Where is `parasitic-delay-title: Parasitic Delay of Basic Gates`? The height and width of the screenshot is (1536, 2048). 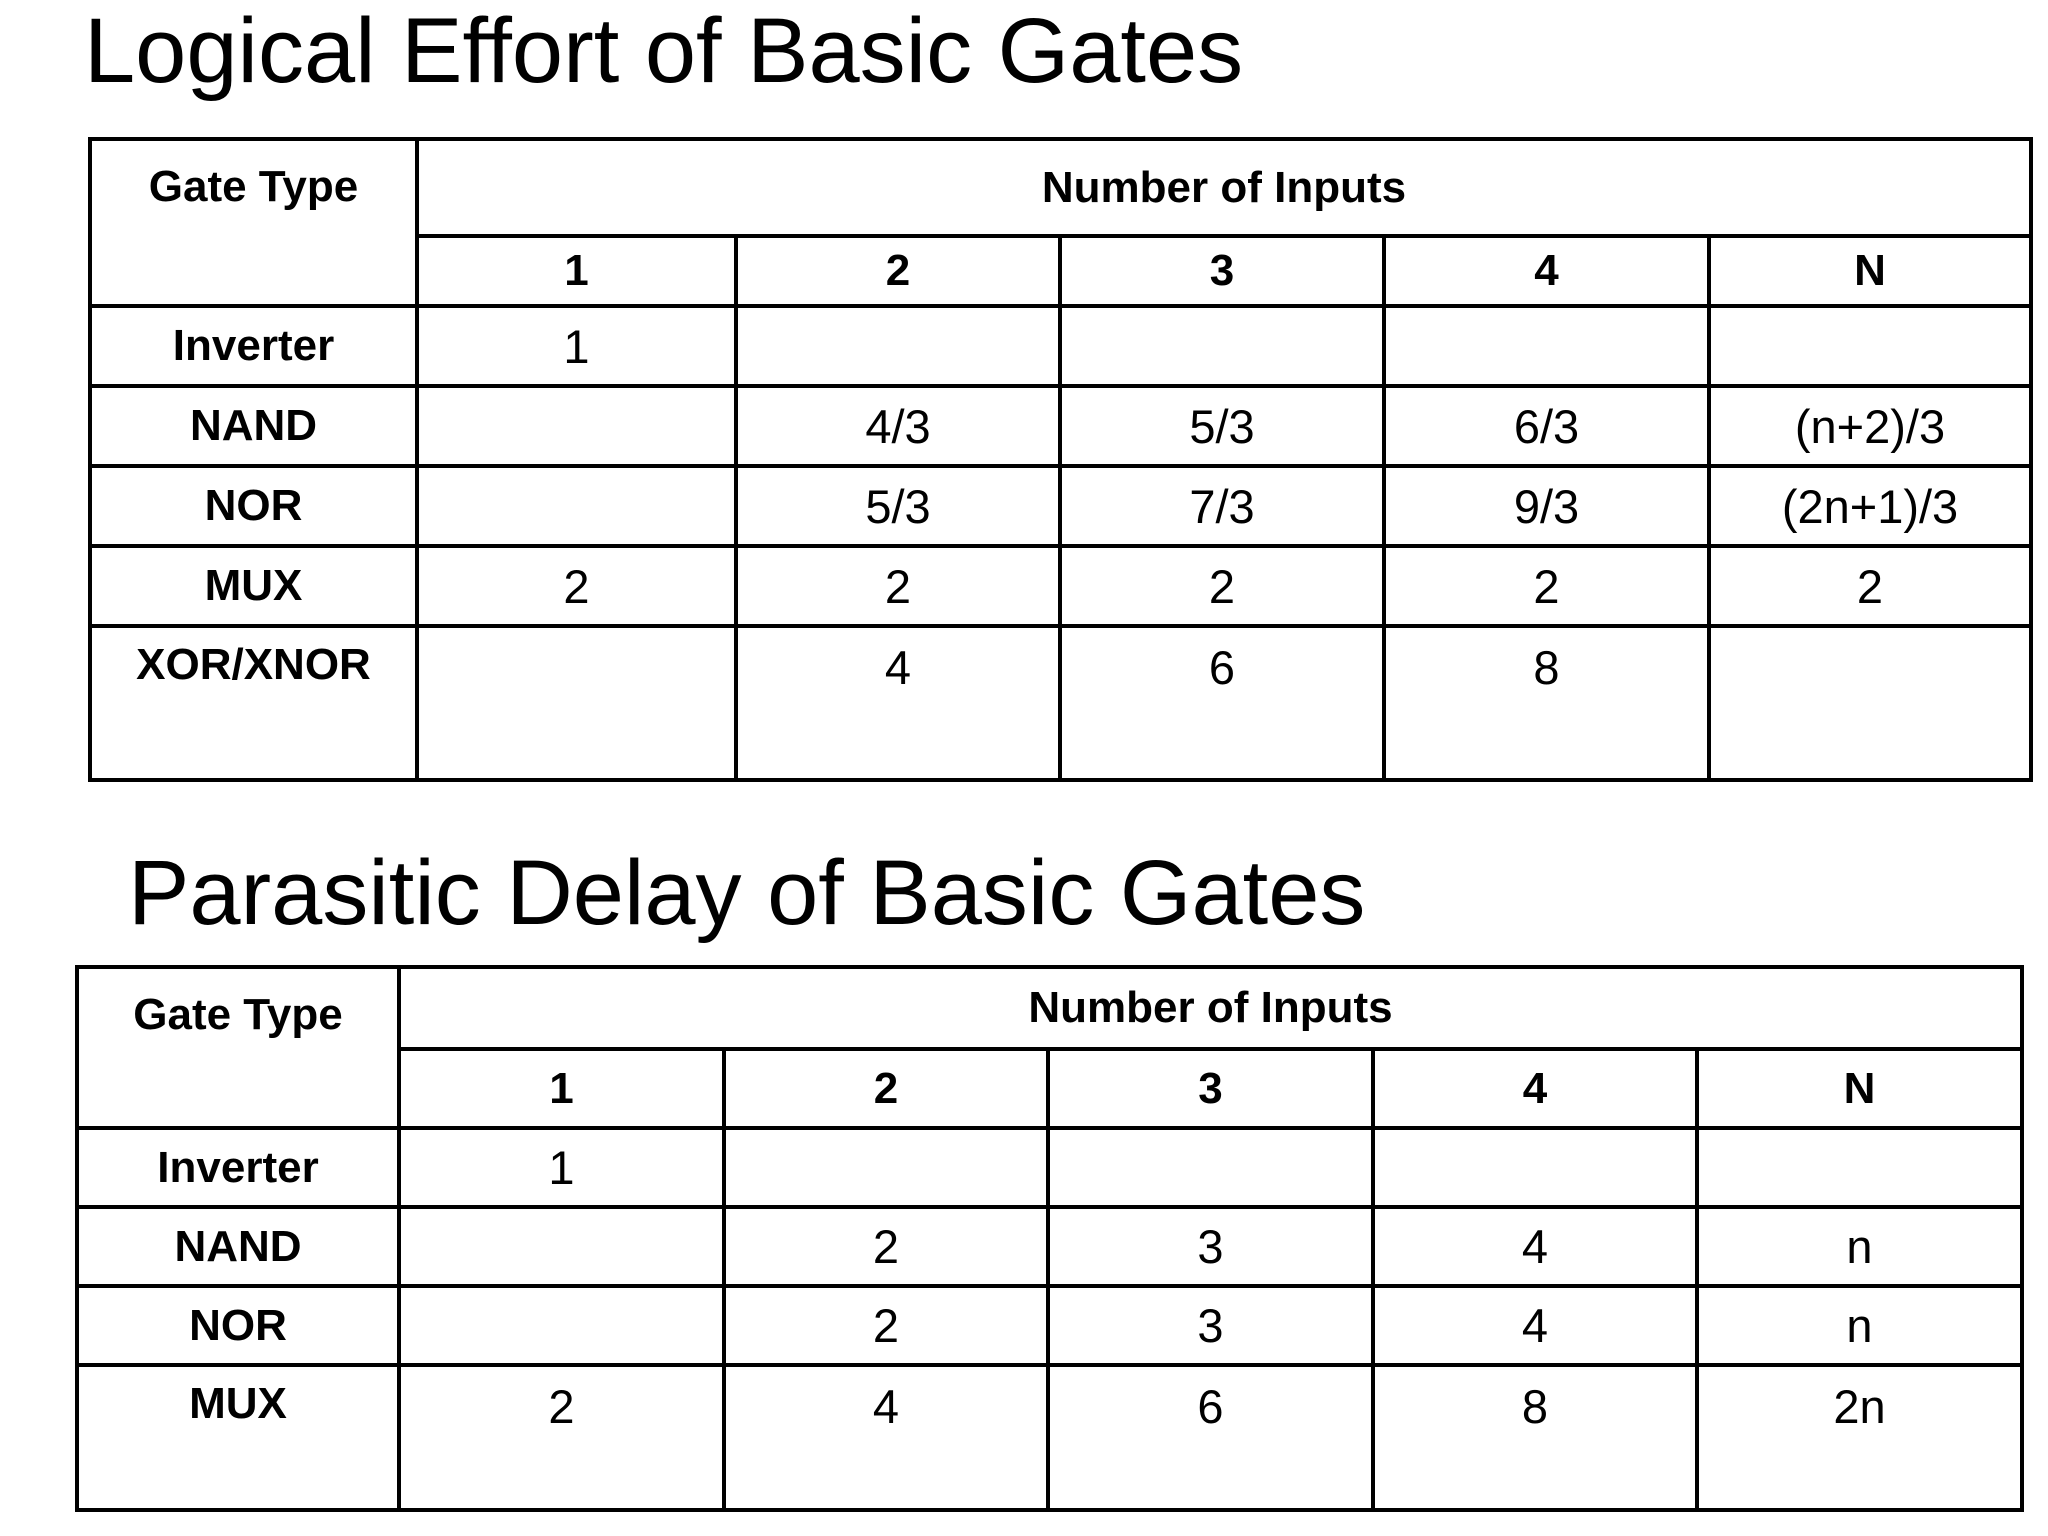 parasitic-delay-title: Parasitic Delay of Basic Gates is located at coordinates (747, 893).